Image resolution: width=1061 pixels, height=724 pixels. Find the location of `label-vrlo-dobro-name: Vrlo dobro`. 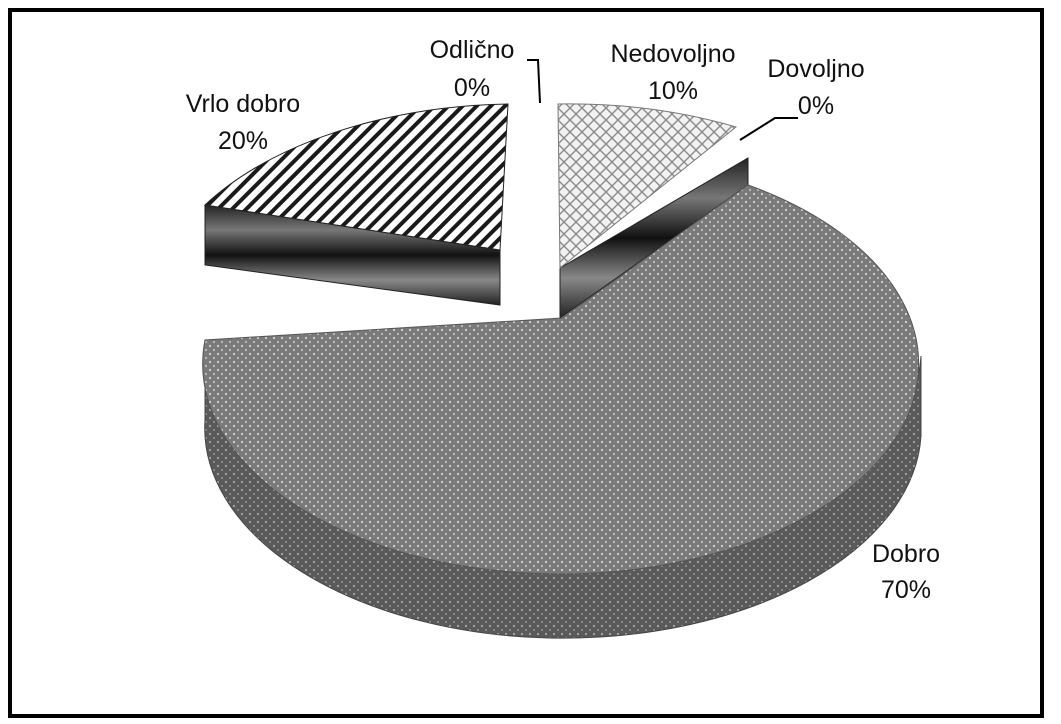

label-vrlo-dobro-name: Vrlo dobro is located at coordinates (243, 104).